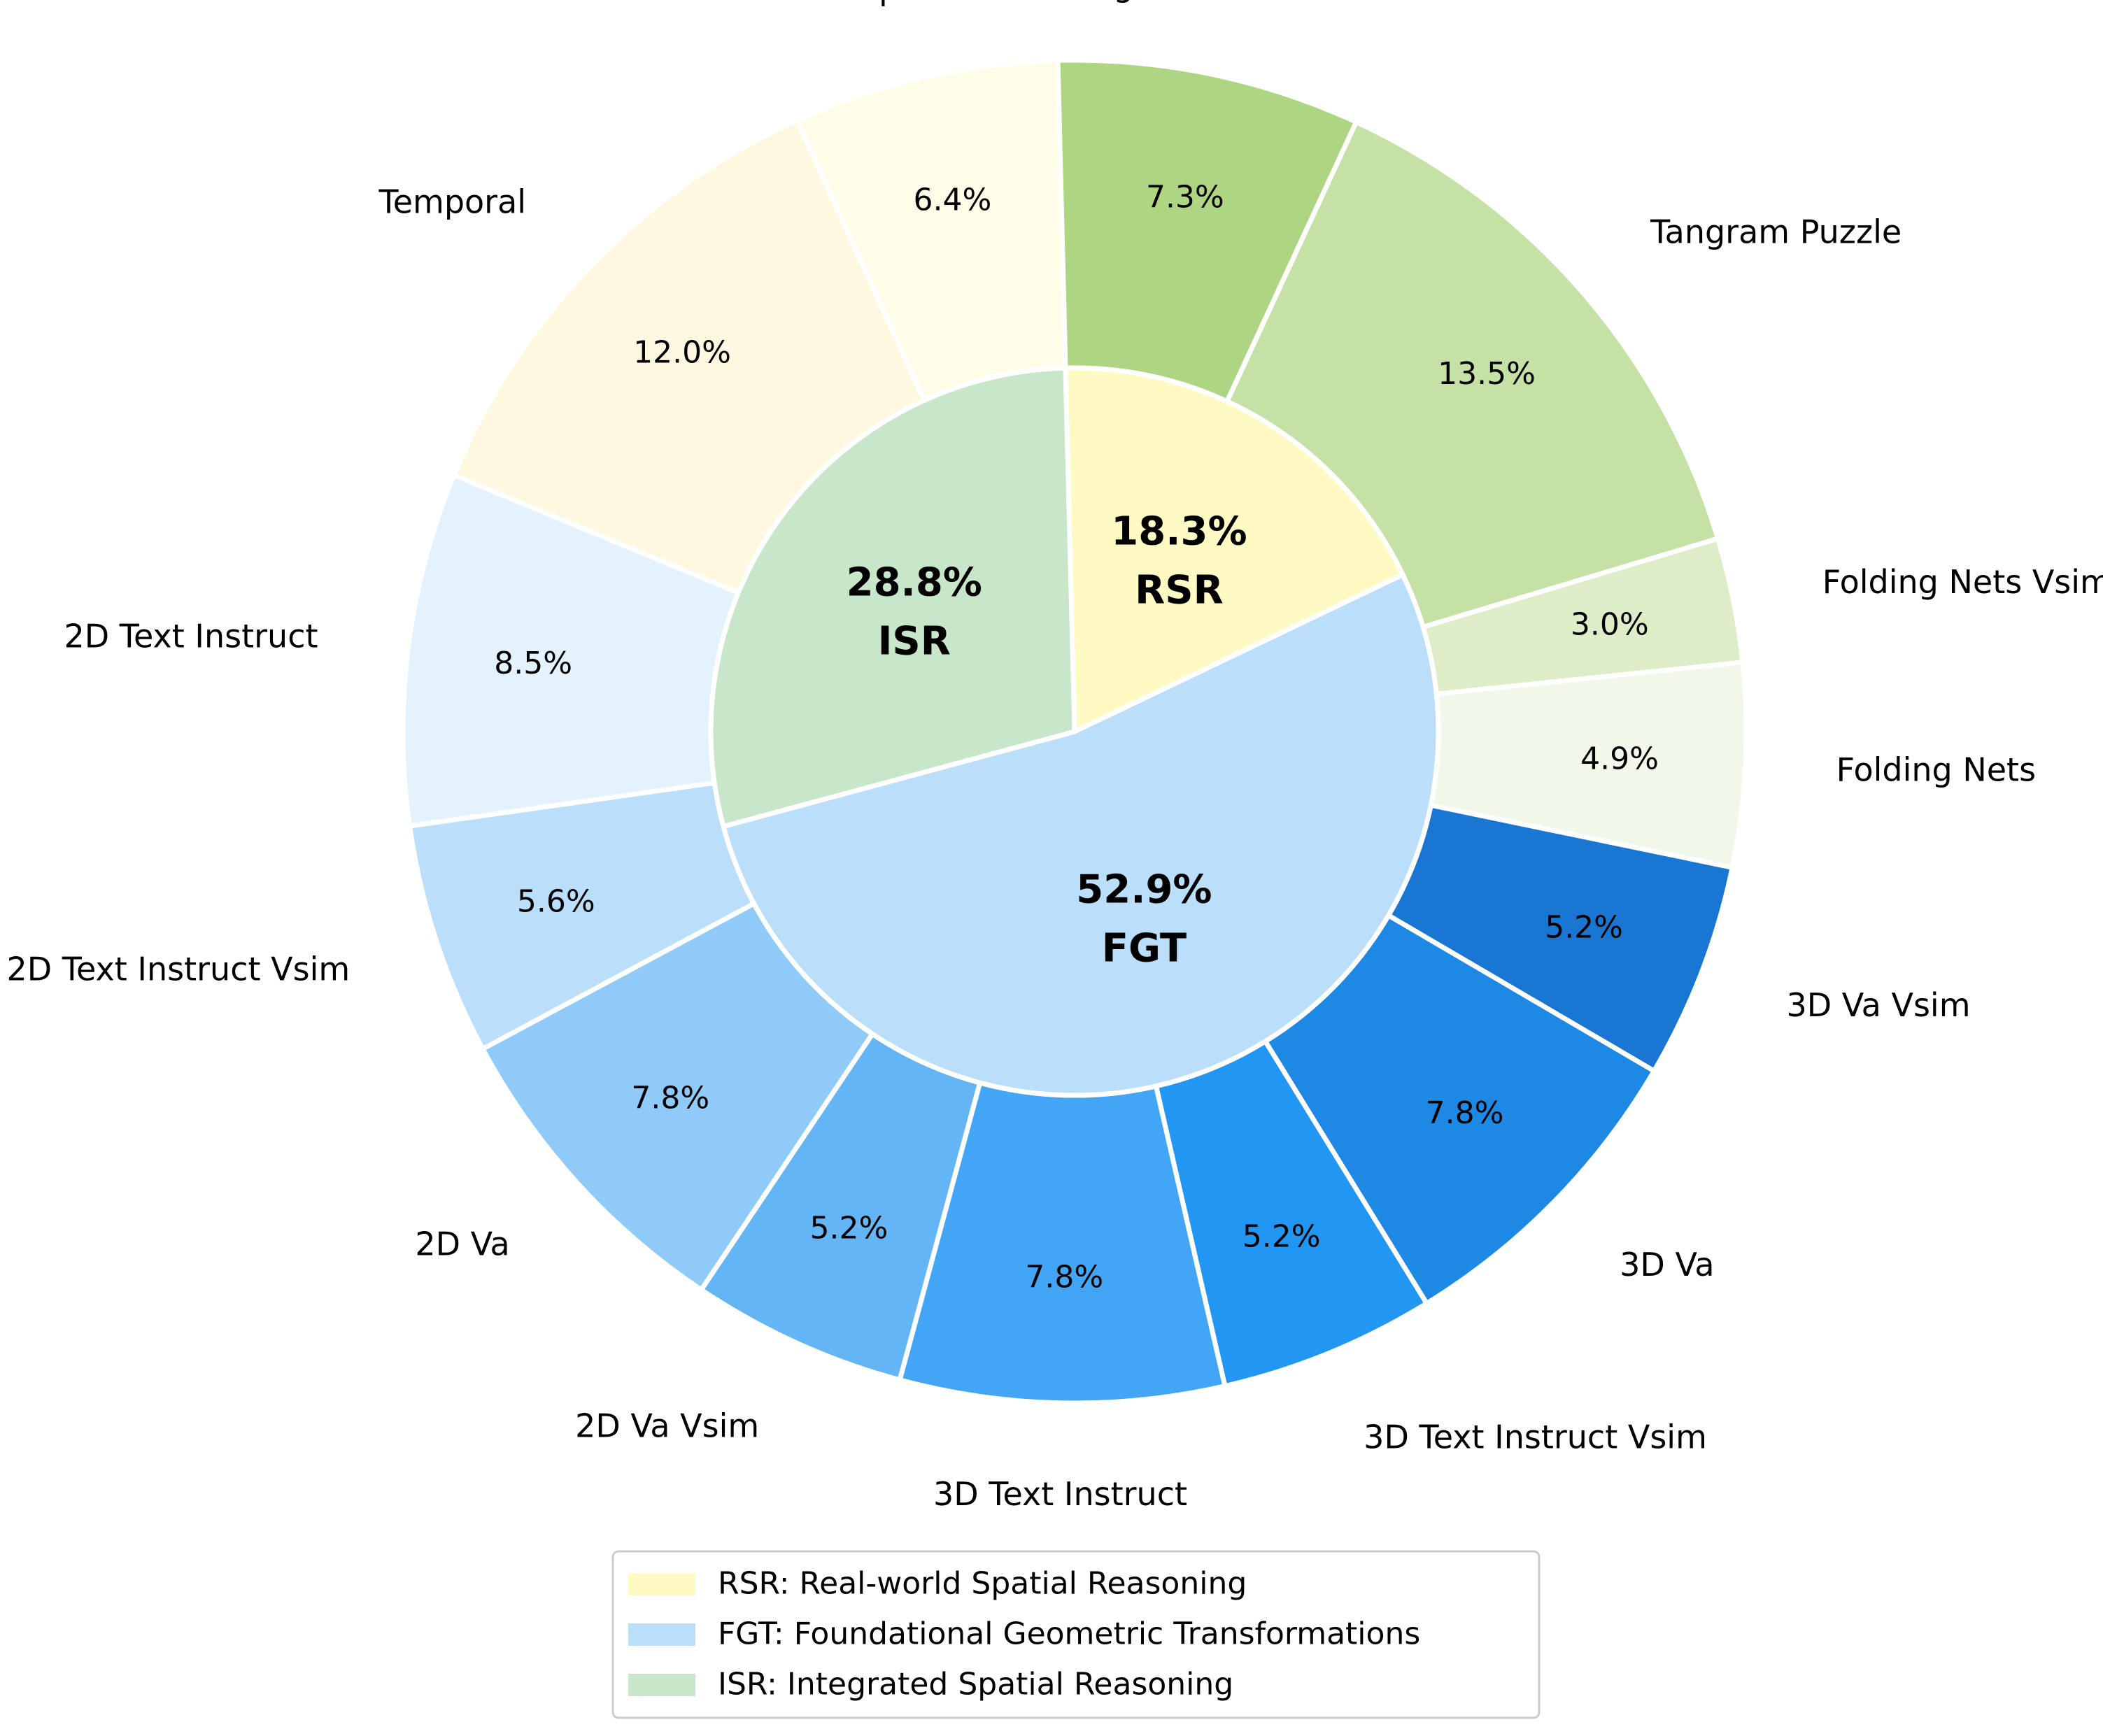 Image resolution: width=2103 pixels, height=1736 pixels. What do you see at coordinates (1228, 2) in the screenshot?
I see `category-label-tangram-puzzle-vsim: Tangram Puzzle Vsim` at bounding box center [1228, 2].